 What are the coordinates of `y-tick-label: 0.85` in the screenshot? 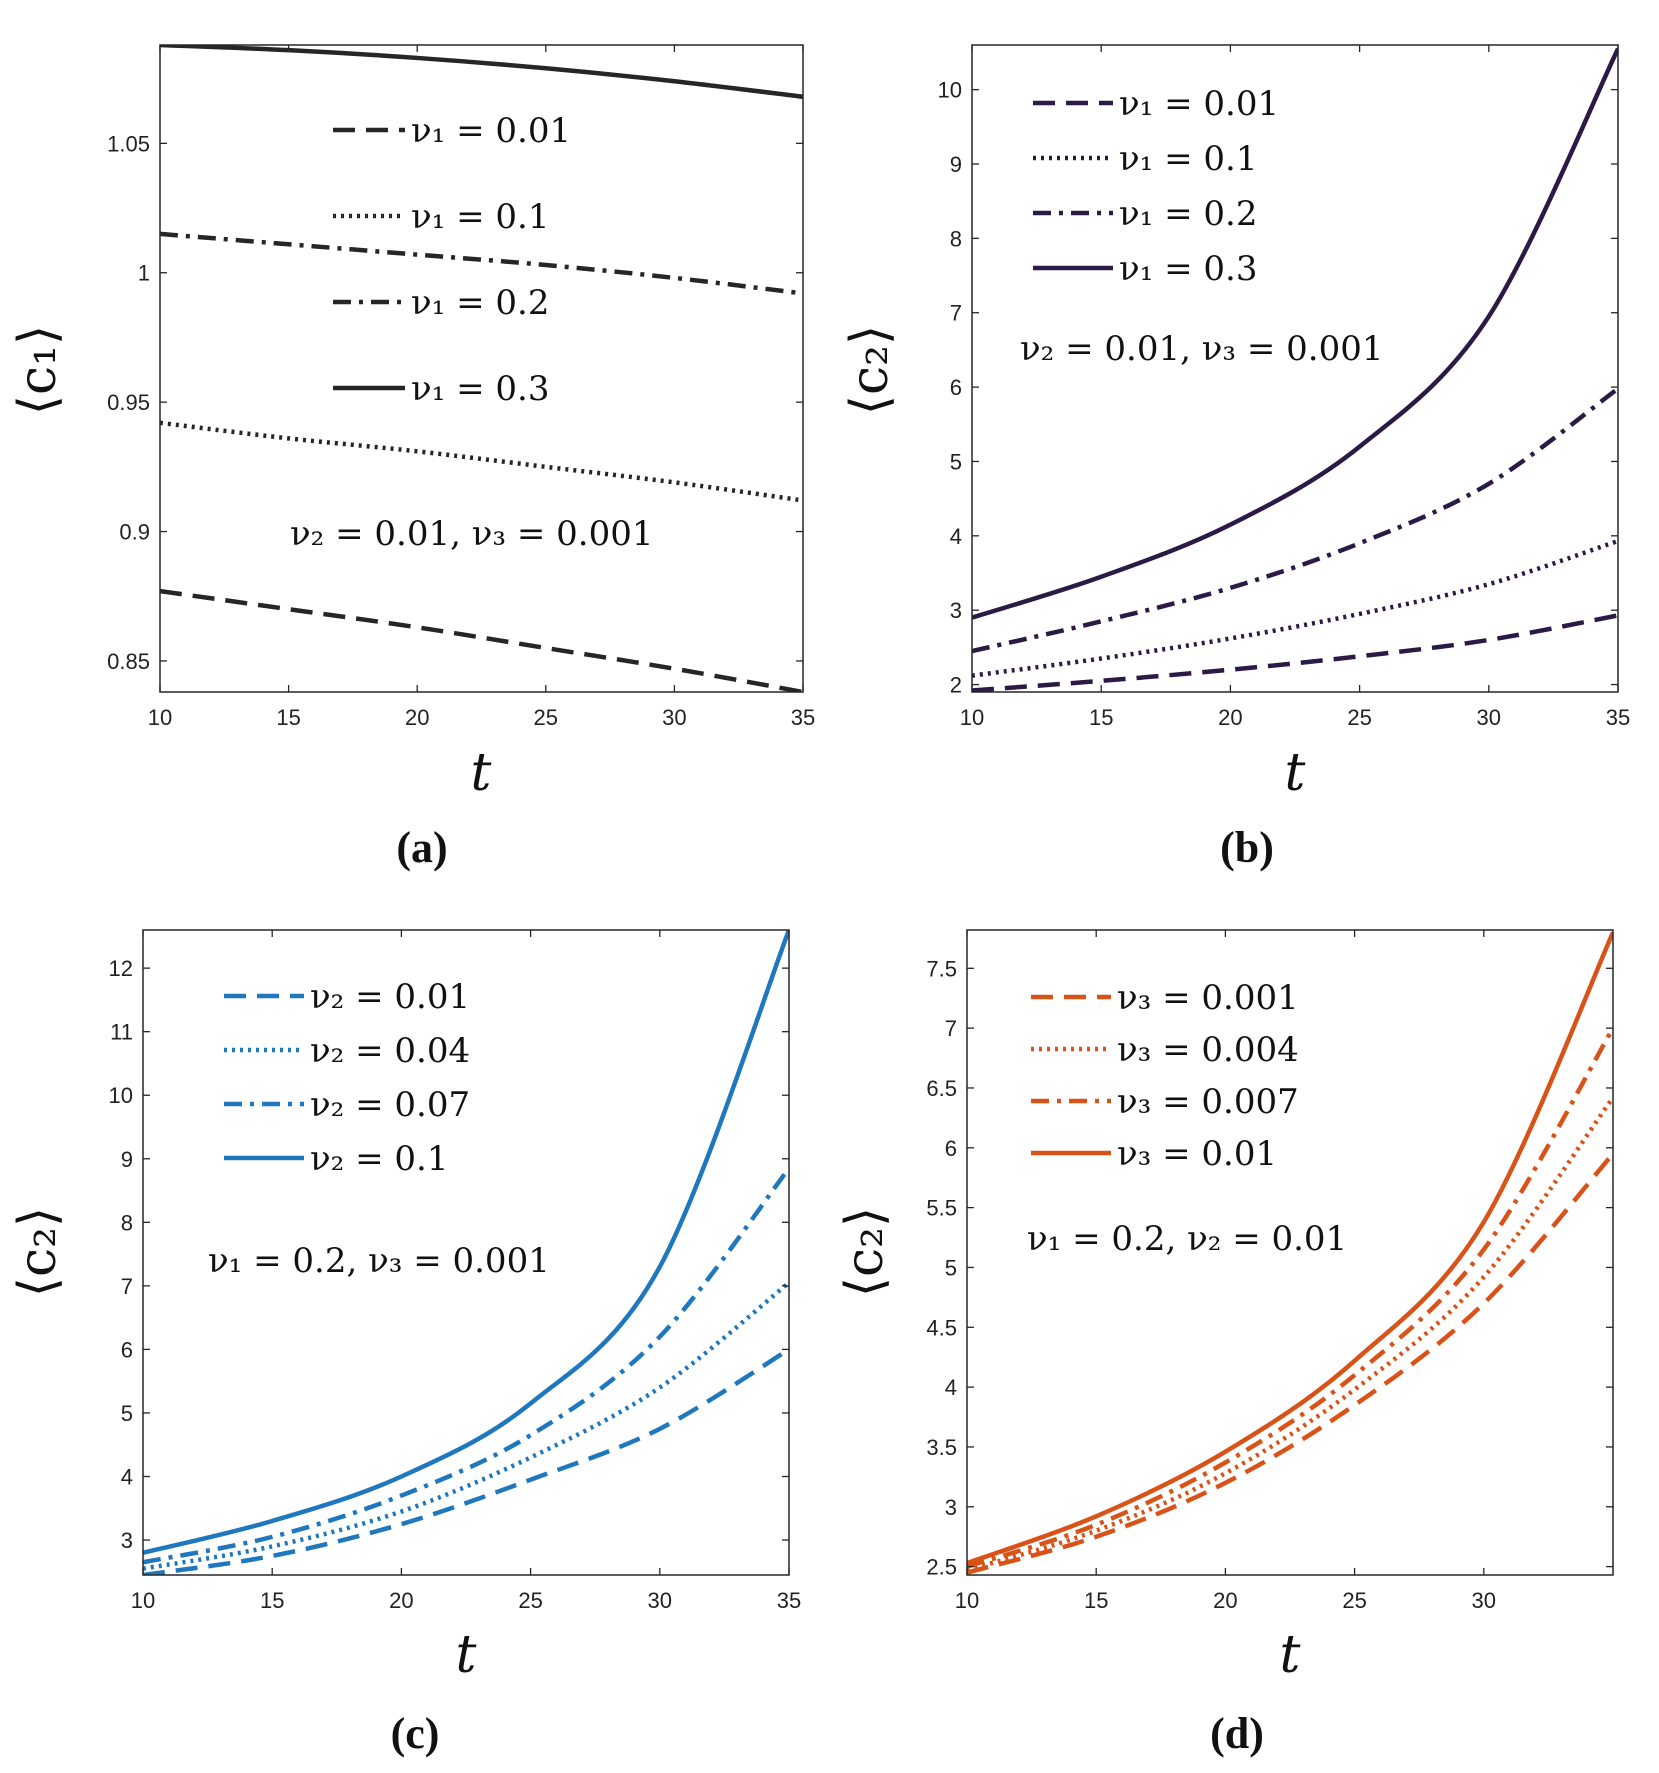 It's located at (128, 661).